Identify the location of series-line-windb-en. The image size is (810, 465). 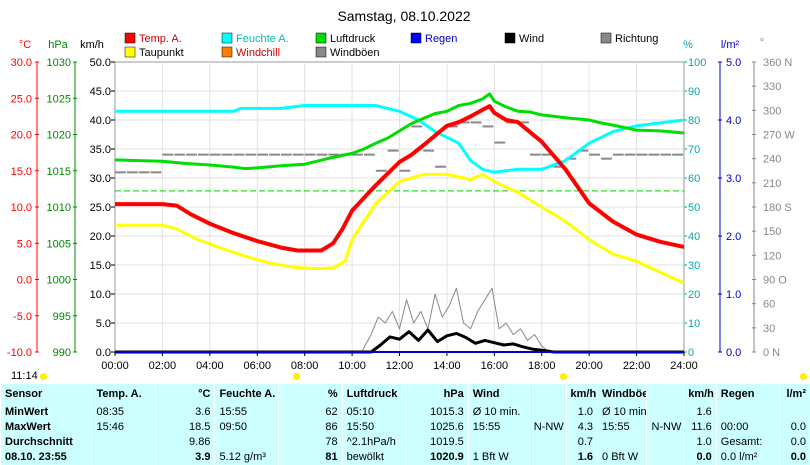
(399, 320).